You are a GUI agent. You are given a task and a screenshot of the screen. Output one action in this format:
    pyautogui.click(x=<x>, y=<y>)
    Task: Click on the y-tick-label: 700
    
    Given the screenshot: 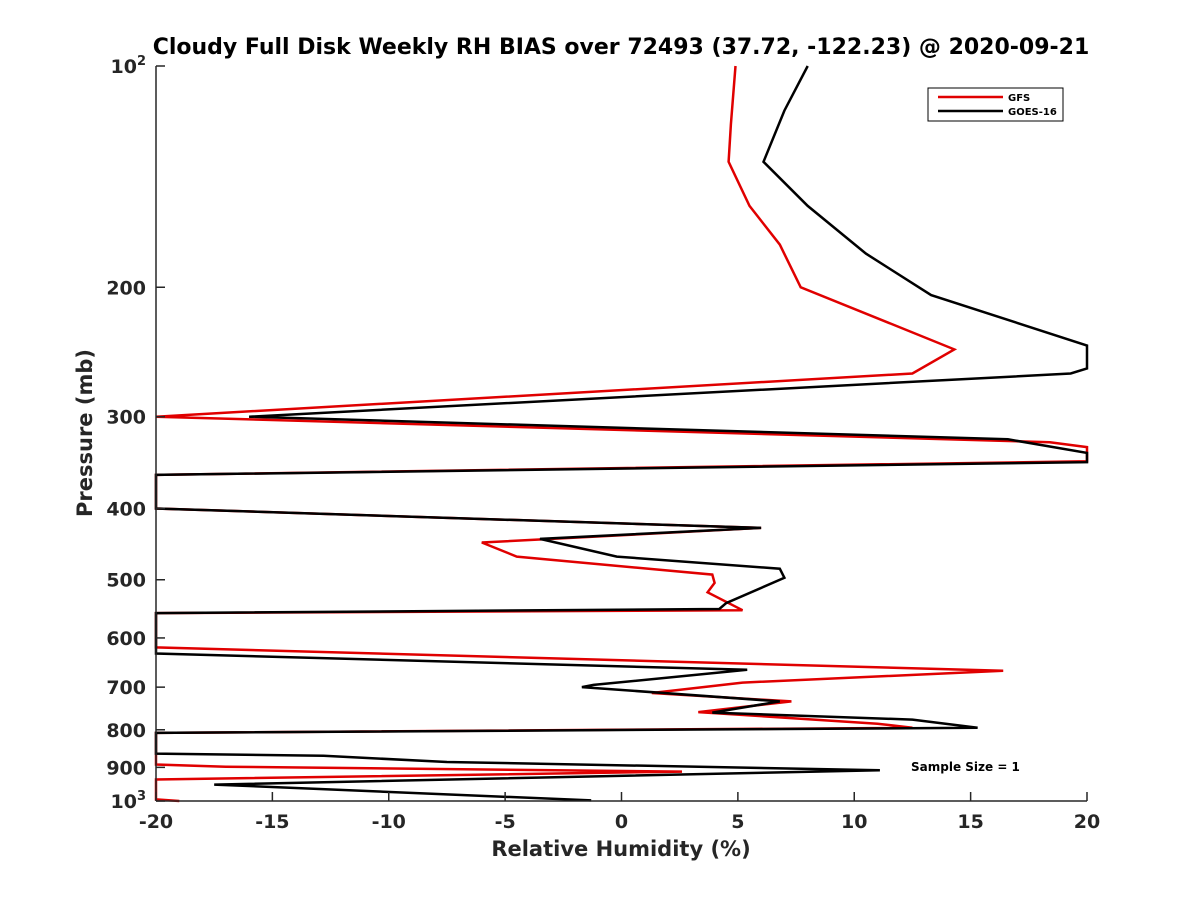 What is the action you would take?
    pyautogui.click(x=126, y=688)
    